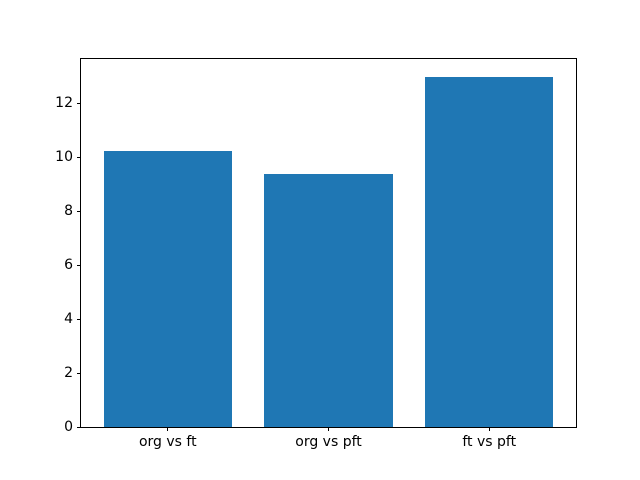 This screenshot has width=640, height=480. I want to click on x-tick-label: org vs pft, so click(328, 442).